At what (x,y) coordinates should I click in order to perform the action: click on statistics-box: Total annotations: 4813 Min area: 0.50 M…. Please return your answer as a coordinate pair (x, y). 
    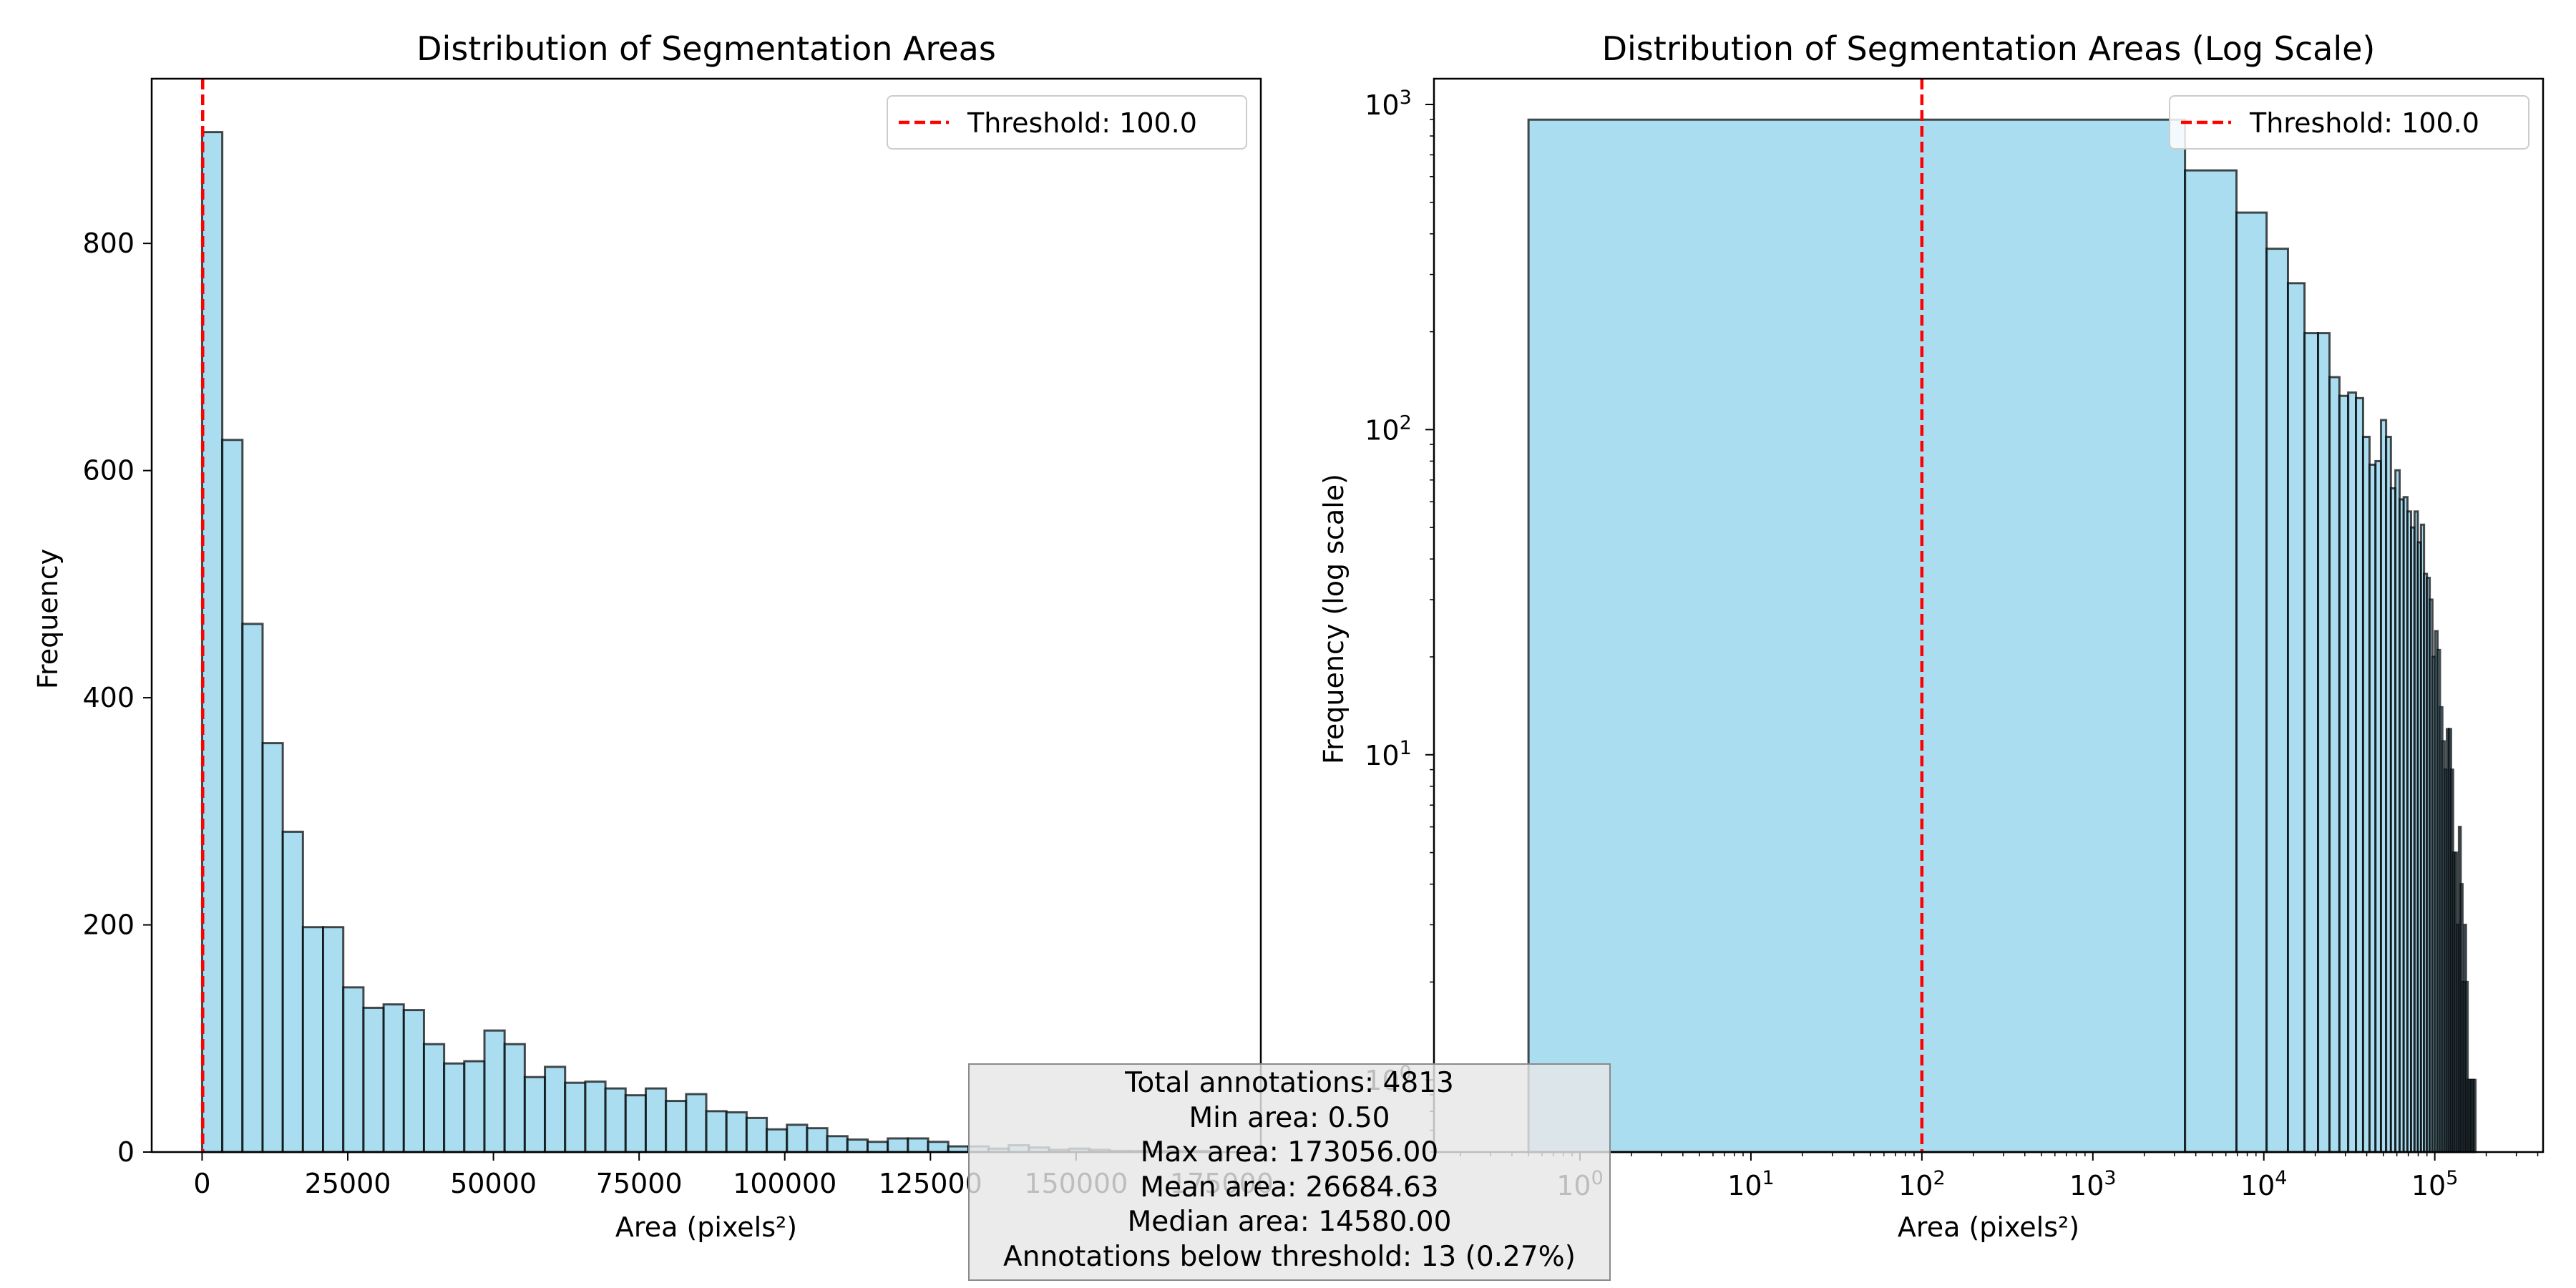
    Looking at the image, I should click on (1289, 1172).